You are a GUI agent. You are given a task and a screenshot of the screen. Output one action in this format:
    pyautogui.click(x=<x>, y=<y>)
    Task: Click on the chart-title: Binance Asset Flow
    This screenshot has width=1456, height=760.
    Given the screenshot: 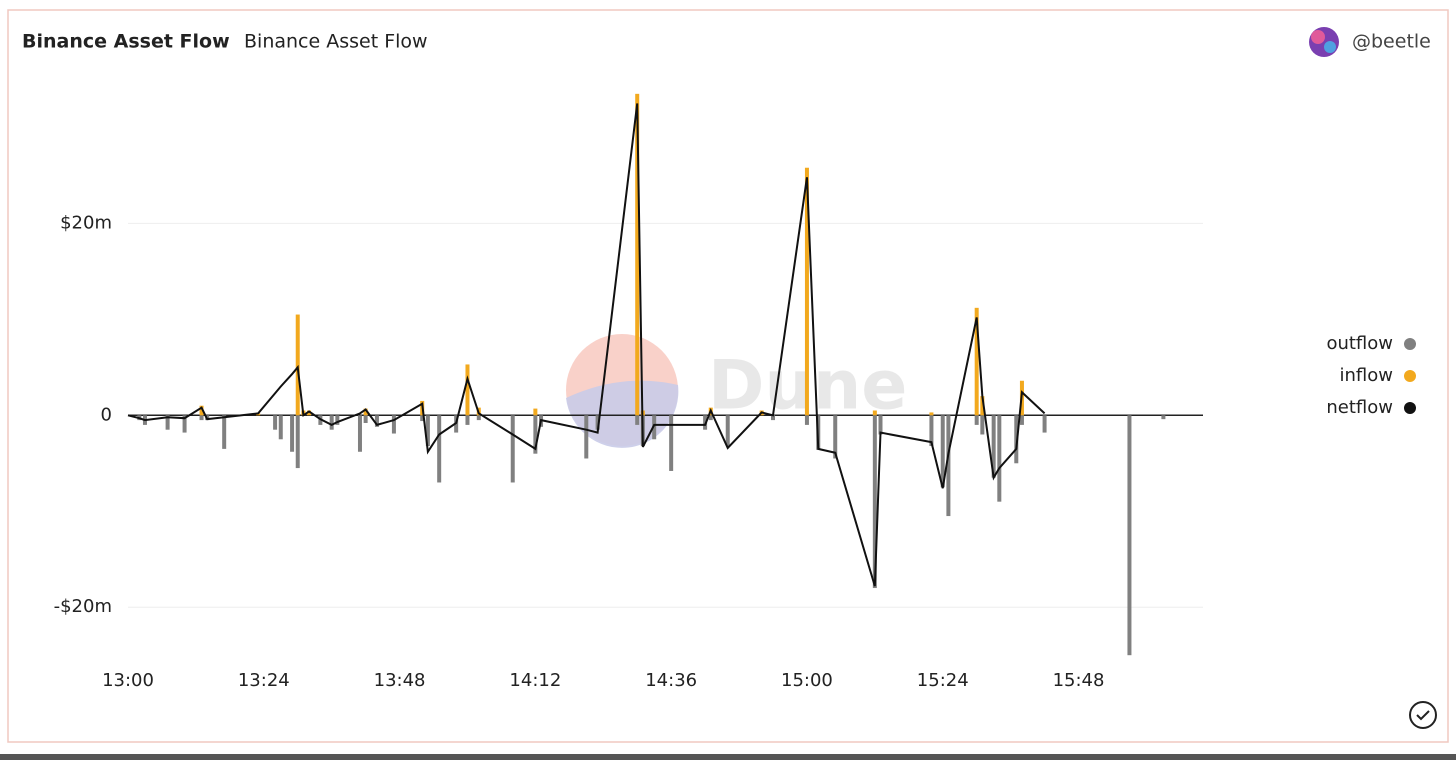 What is the action you would take?
    pyautogui.click(x=126, y=42)
    